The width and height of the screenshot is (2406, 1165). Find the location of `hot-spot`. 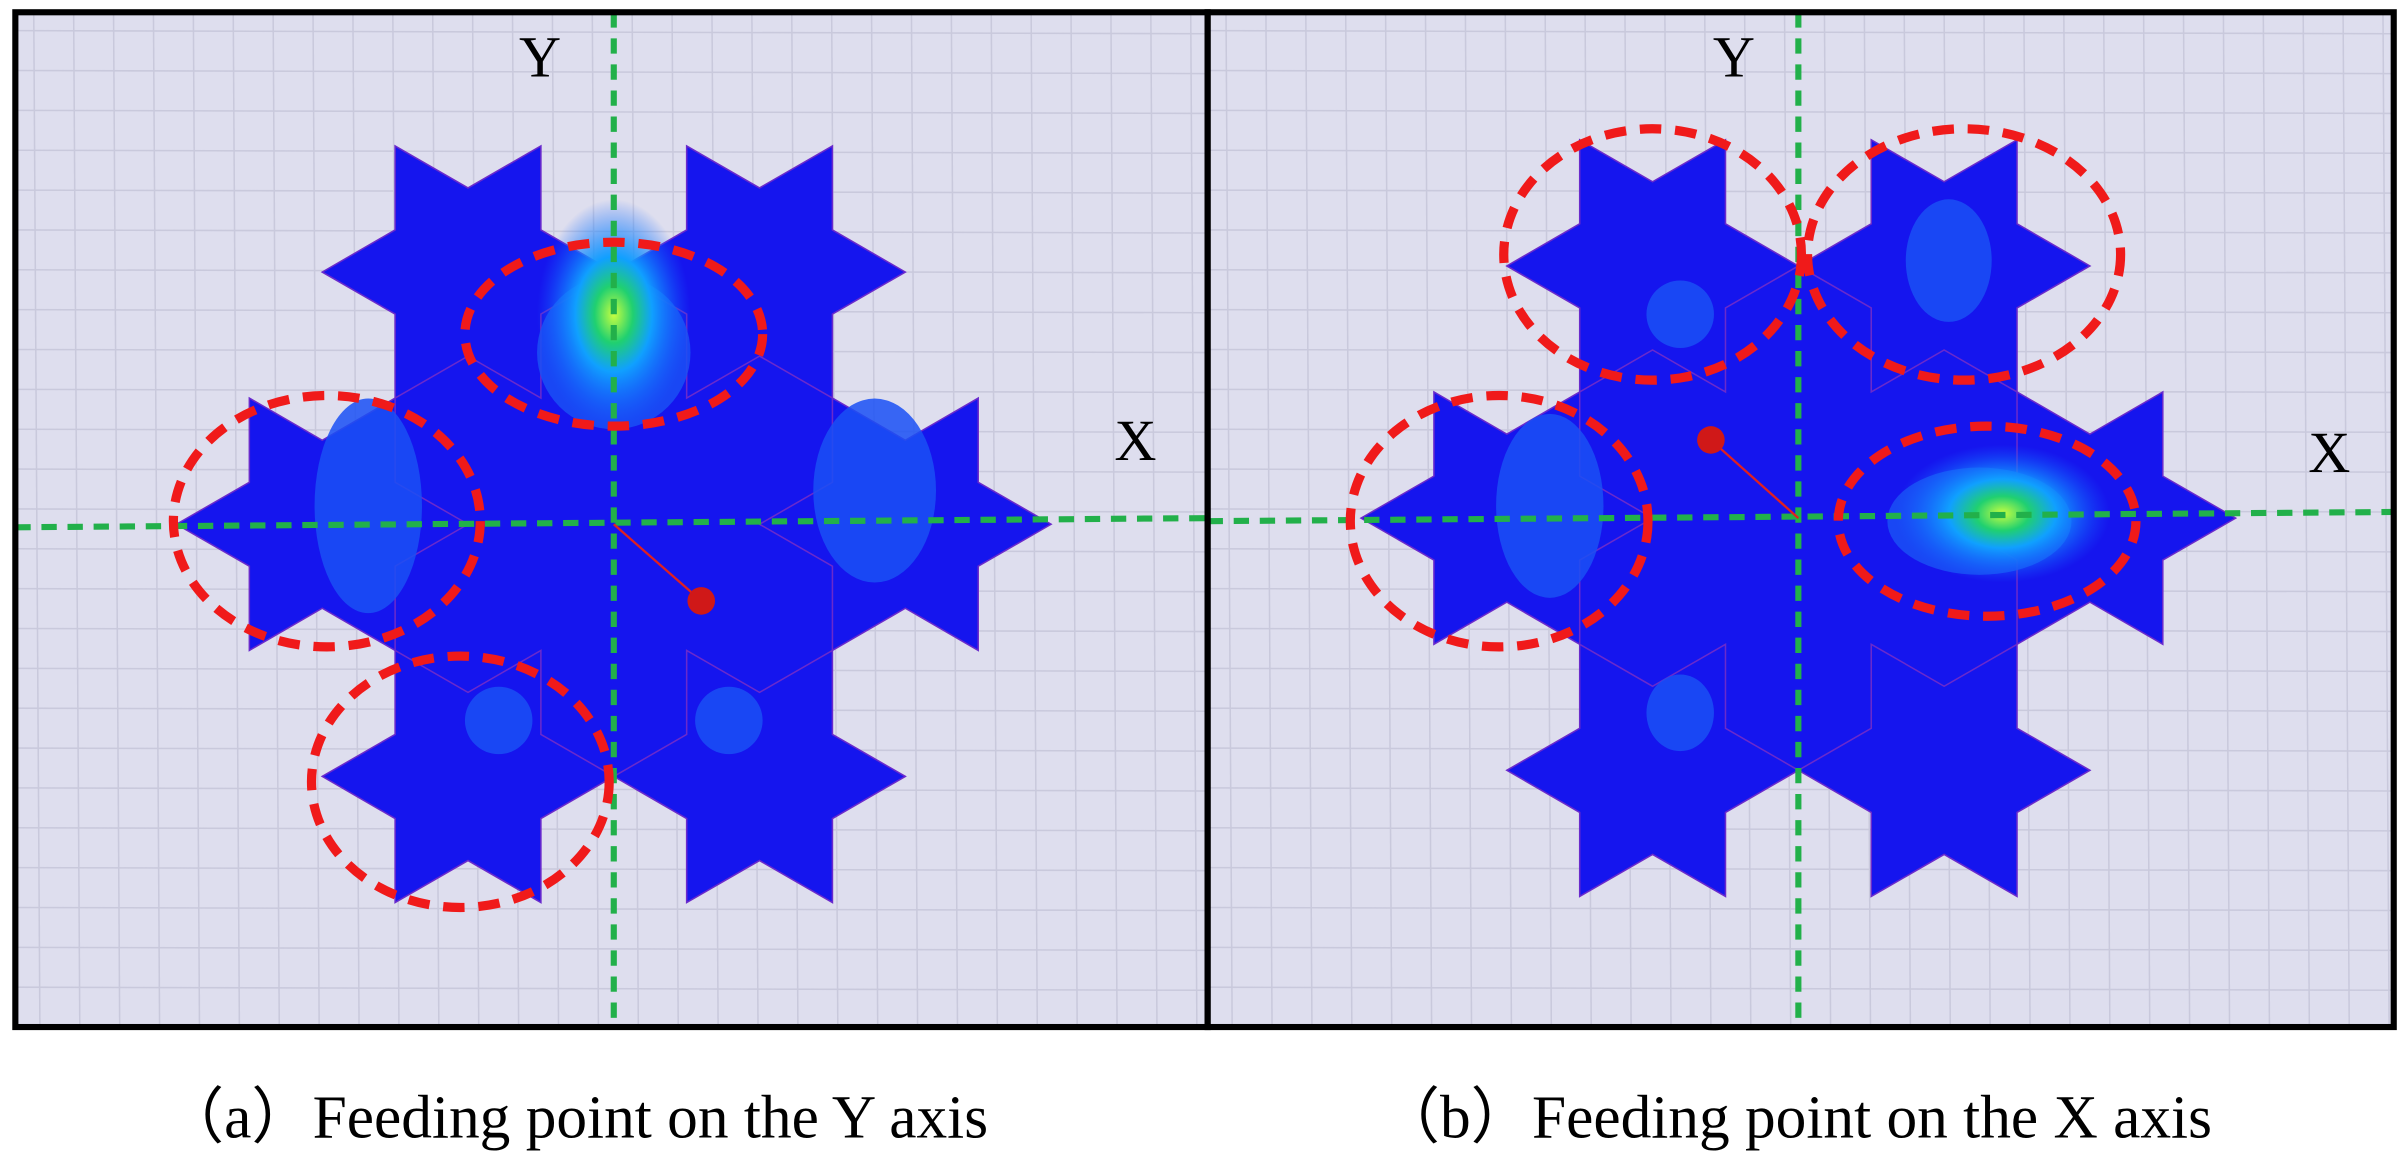

hot-spot is located at coordinates (614, 314).